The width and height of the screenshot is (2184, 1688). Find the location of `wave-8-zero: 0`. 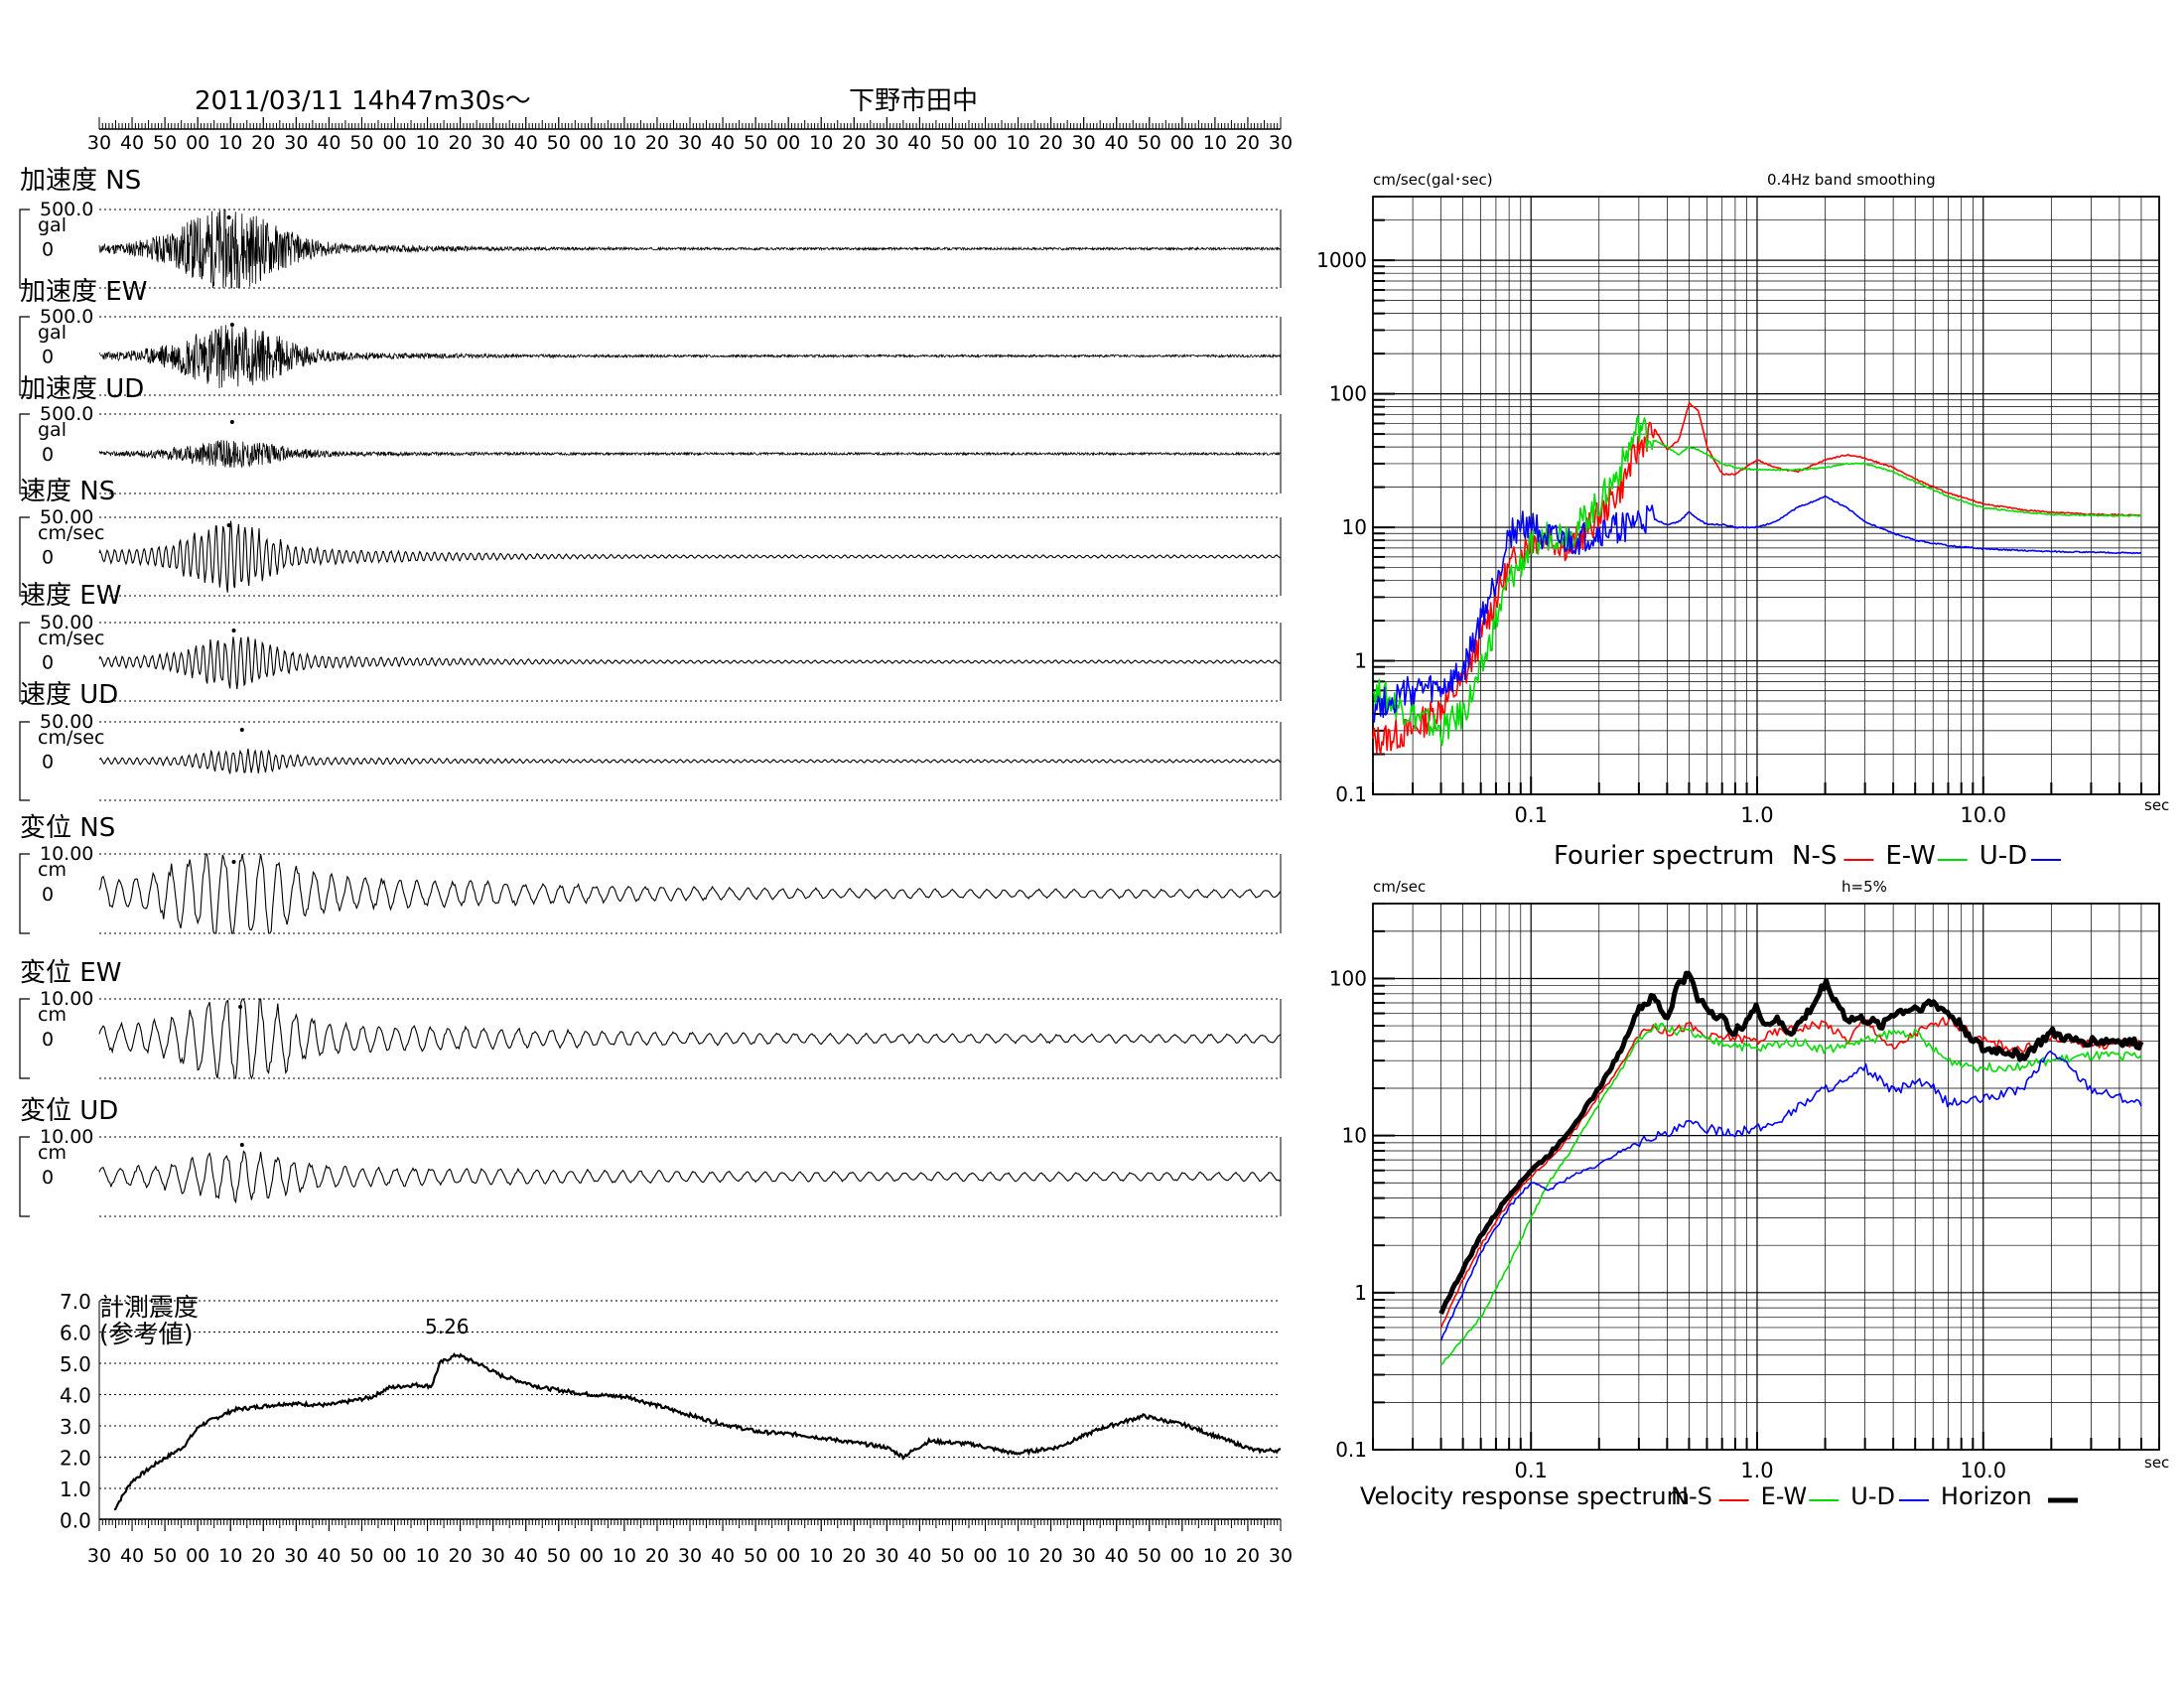

wave-8-zero: 0 is located at coordinates (48, 1178).